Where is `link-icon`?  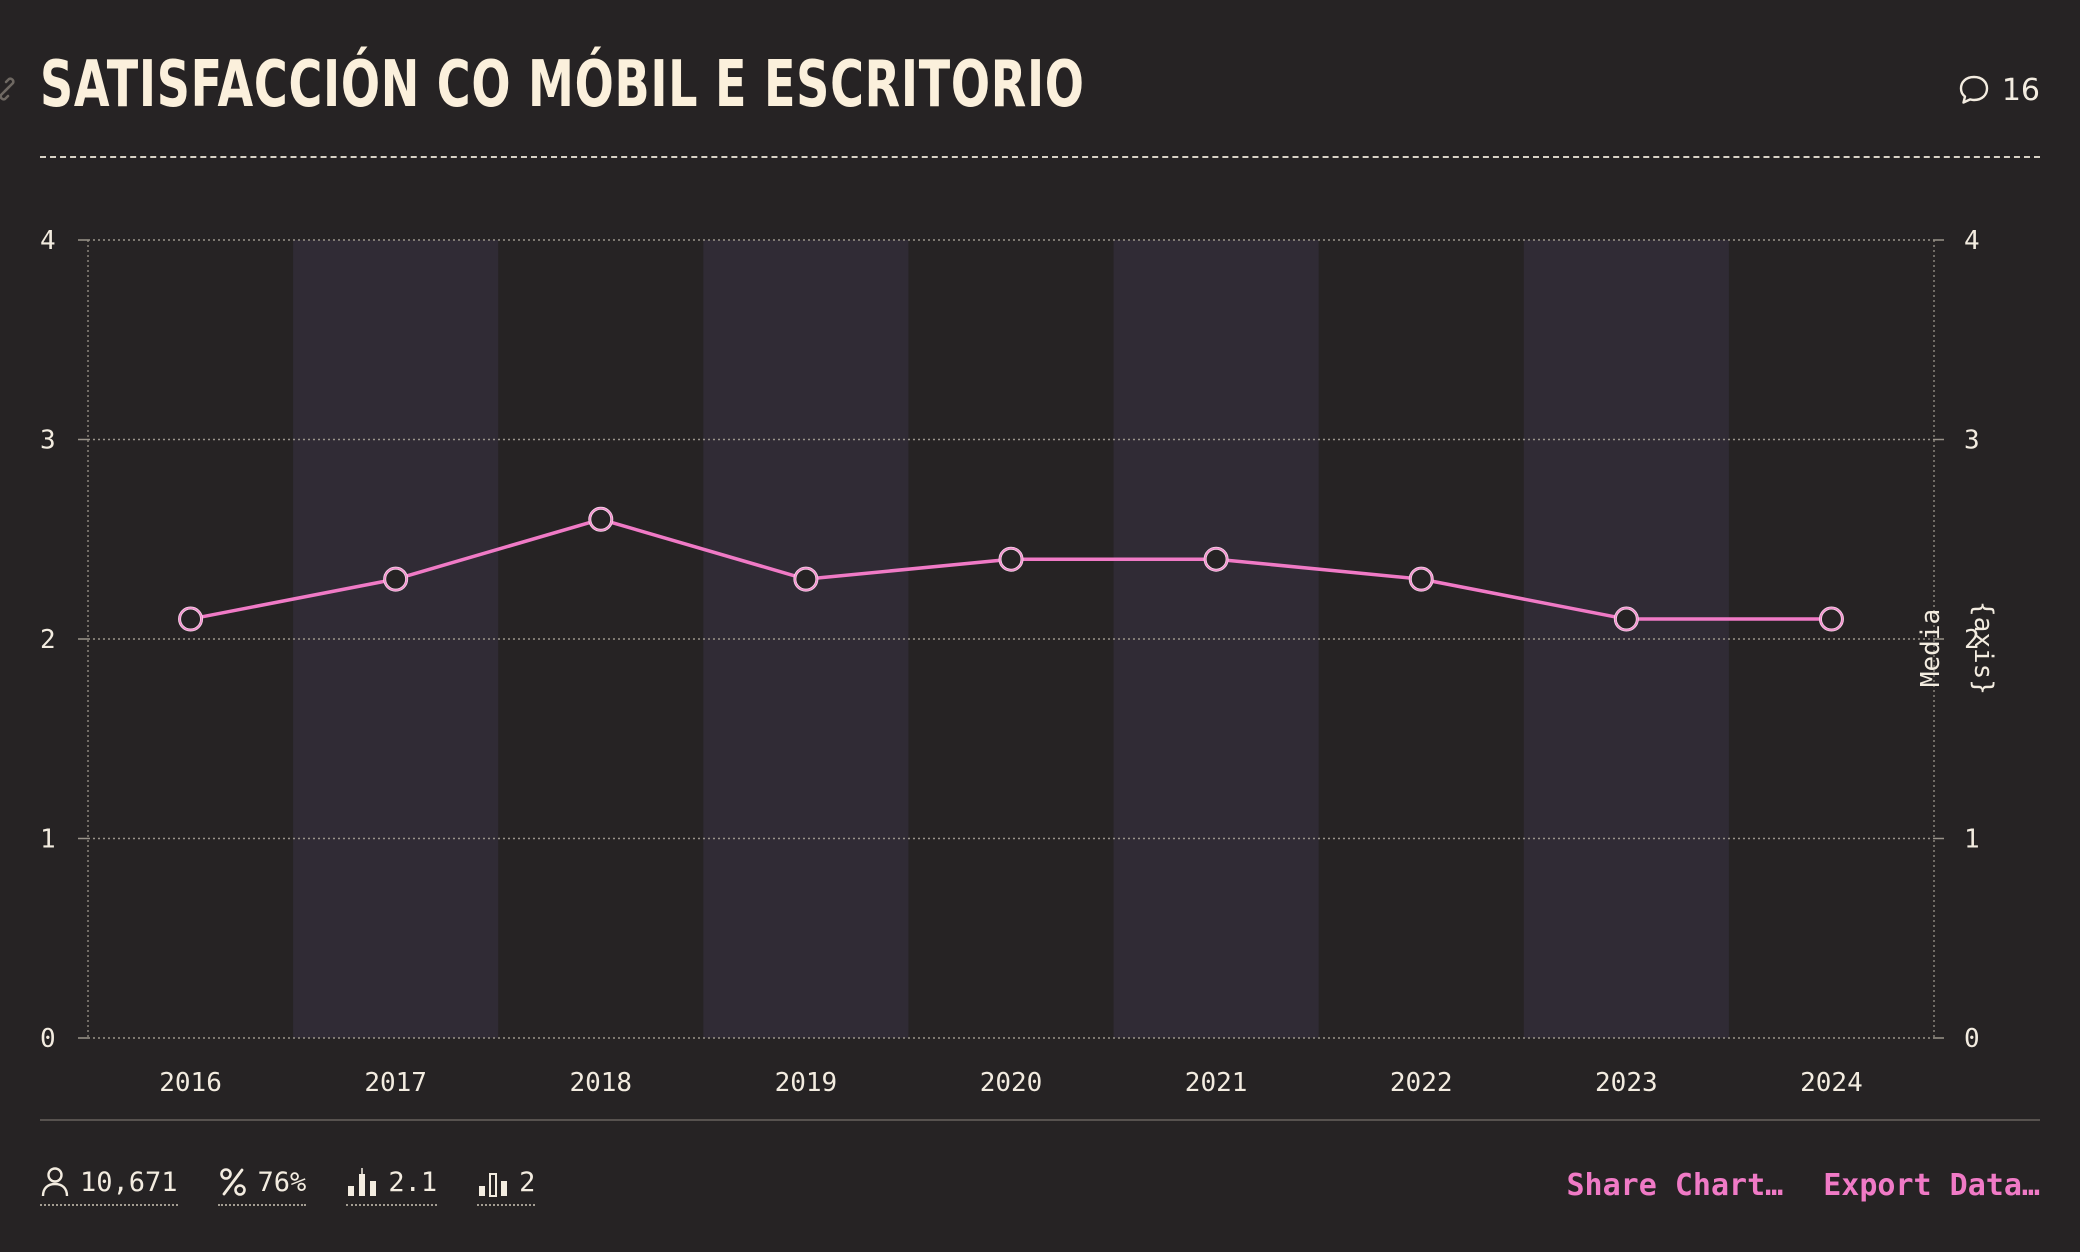 link-icon is located at coordinates (10, 89).